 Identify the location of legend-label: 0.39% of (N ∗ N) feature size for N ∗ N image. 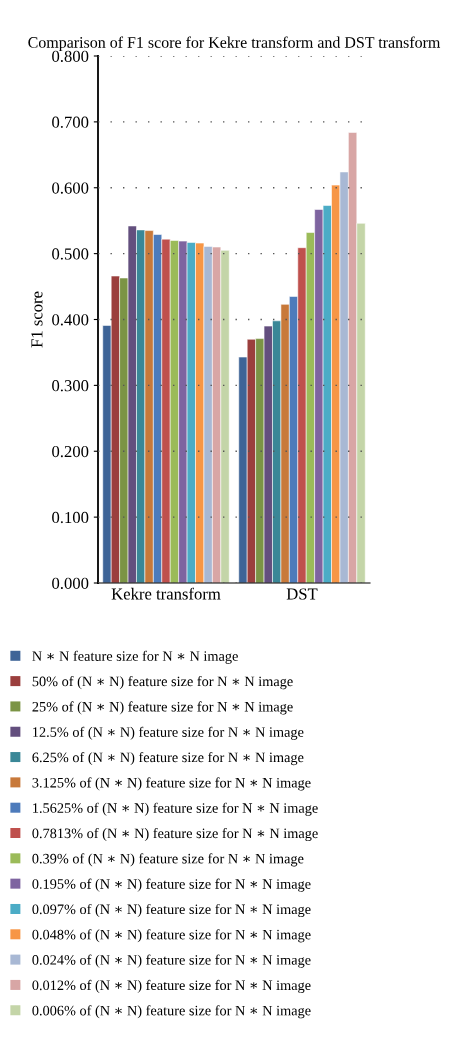
(168, 860).